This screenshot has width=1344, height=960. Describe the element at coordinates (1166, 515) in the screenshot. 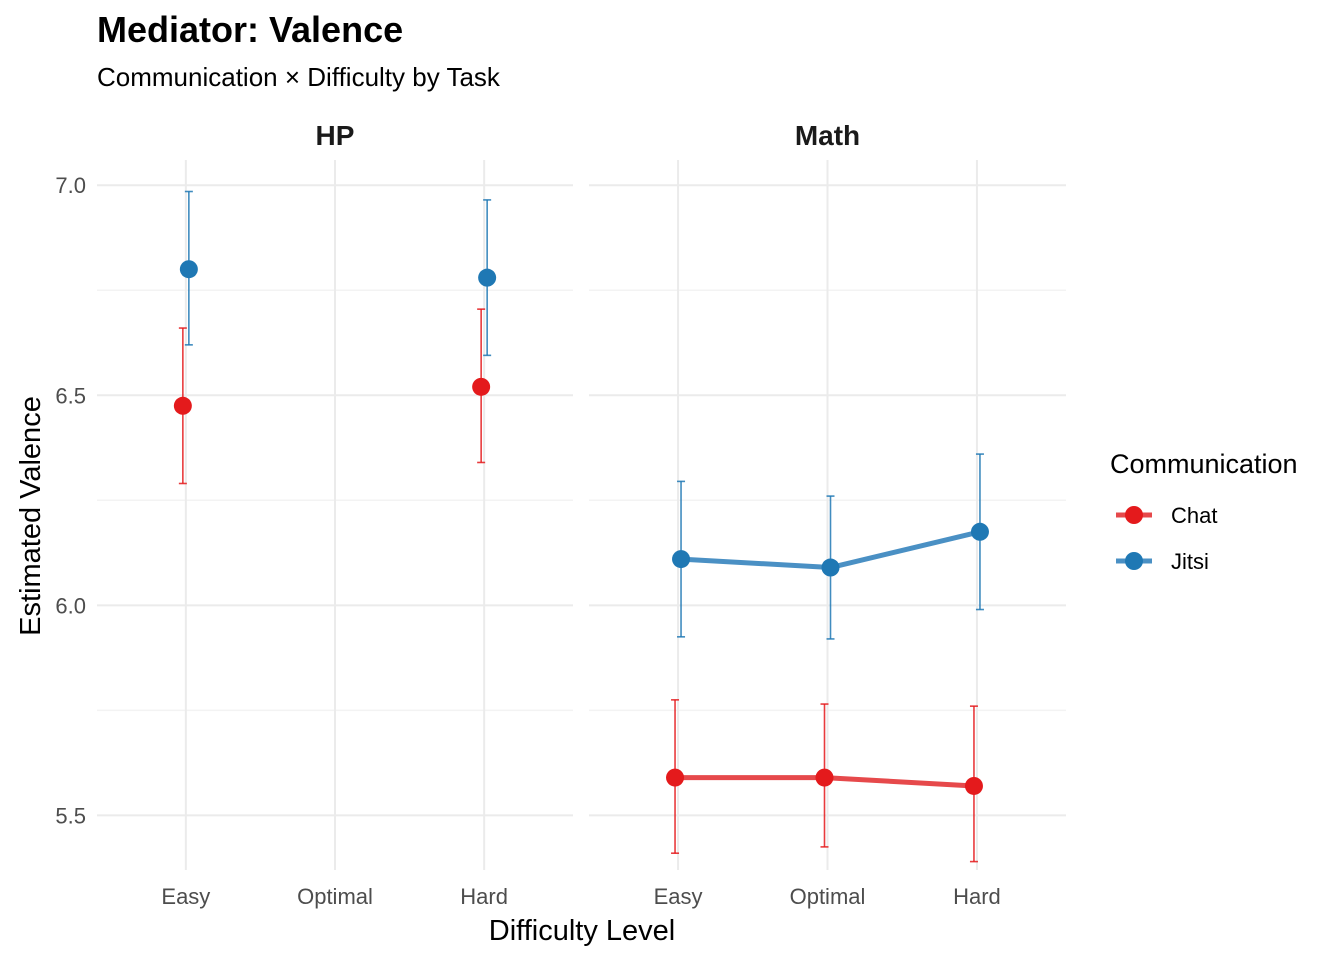

I see `legend-item-chat: Chat` at that location.